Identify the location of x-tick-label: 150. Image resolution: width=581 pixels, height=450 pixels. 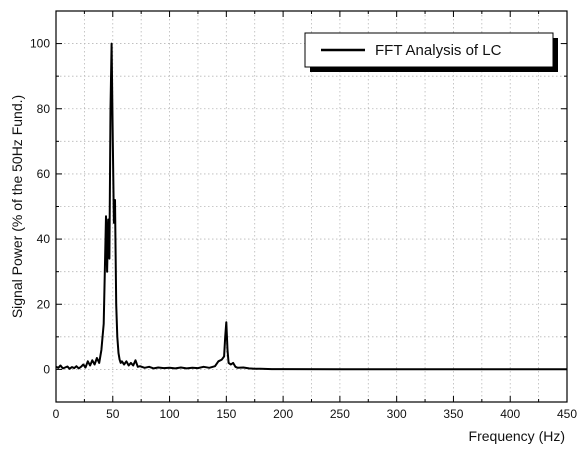
(226, 414).